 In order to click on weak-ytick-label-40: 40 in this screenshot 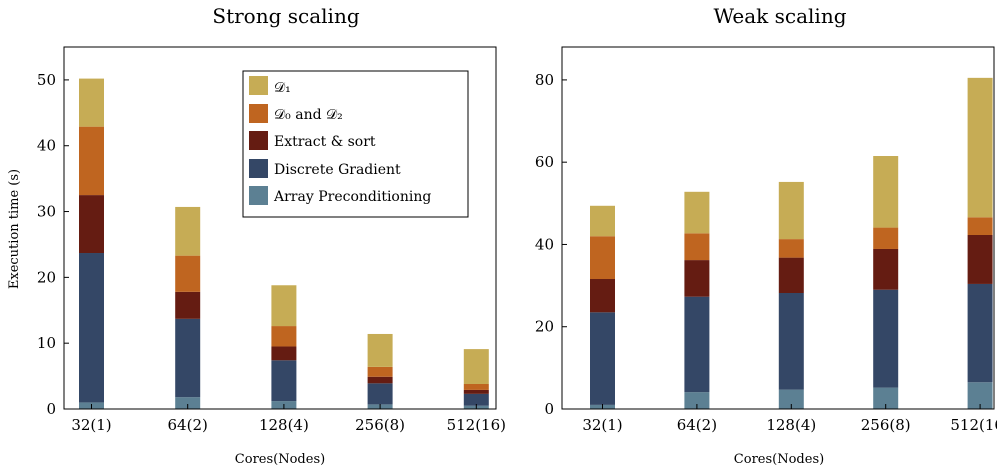, I will do `click(544, 244)`.